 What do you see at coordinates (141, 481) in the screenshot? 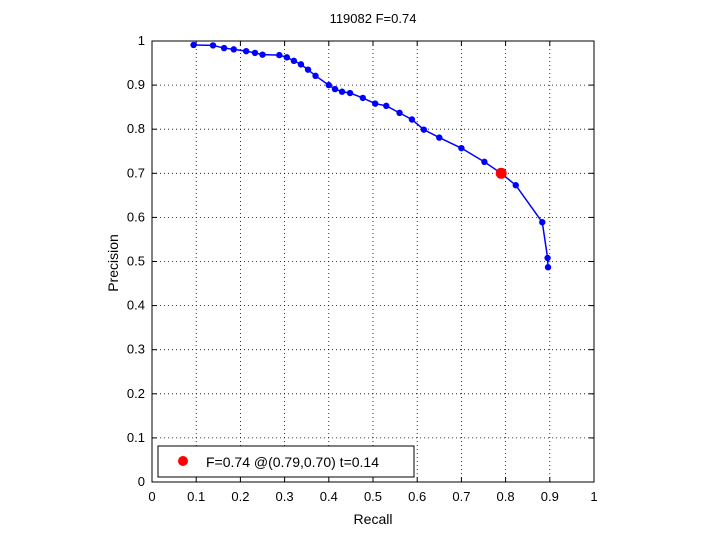
I see `y-tick-label: 0` at bounding box center [141, 481].